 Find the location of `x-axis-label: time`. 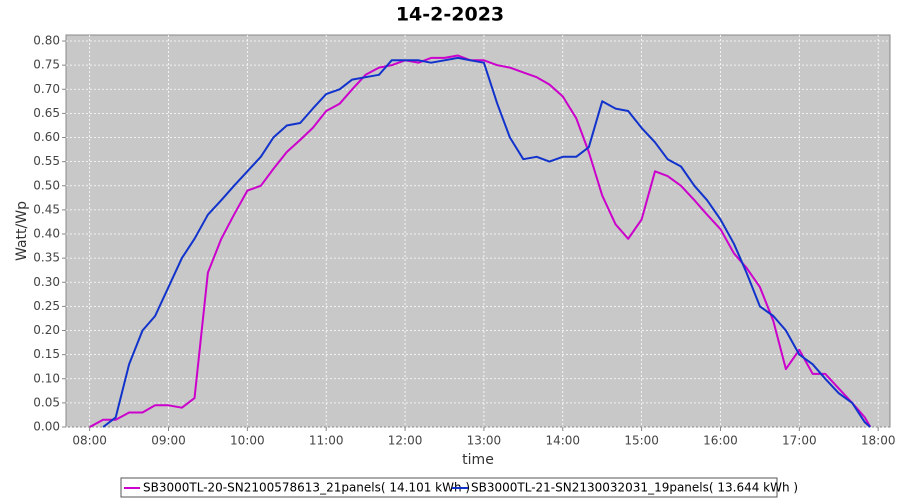

x-axis-label: time is located at coordinates (478, 460).